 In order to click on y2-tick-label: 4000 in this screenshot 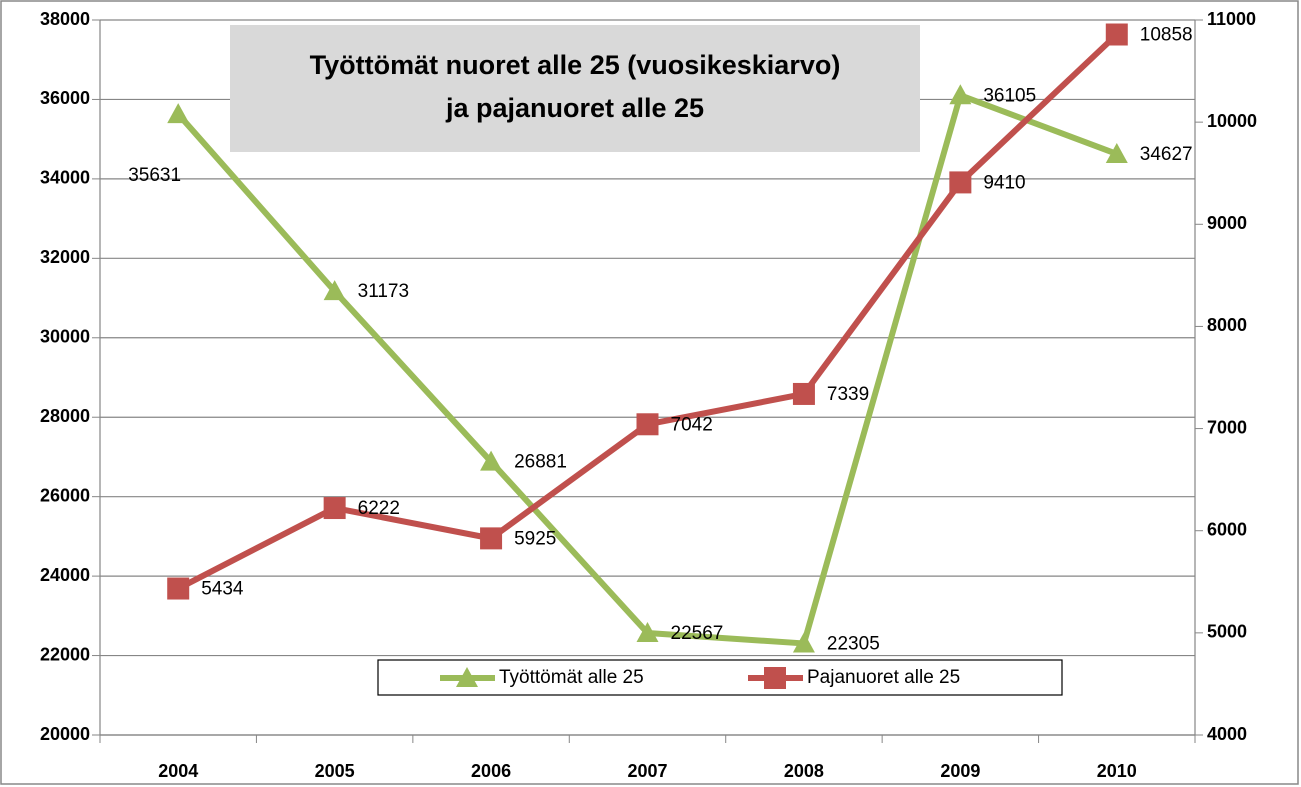, I will do `click(1227, 734)`.